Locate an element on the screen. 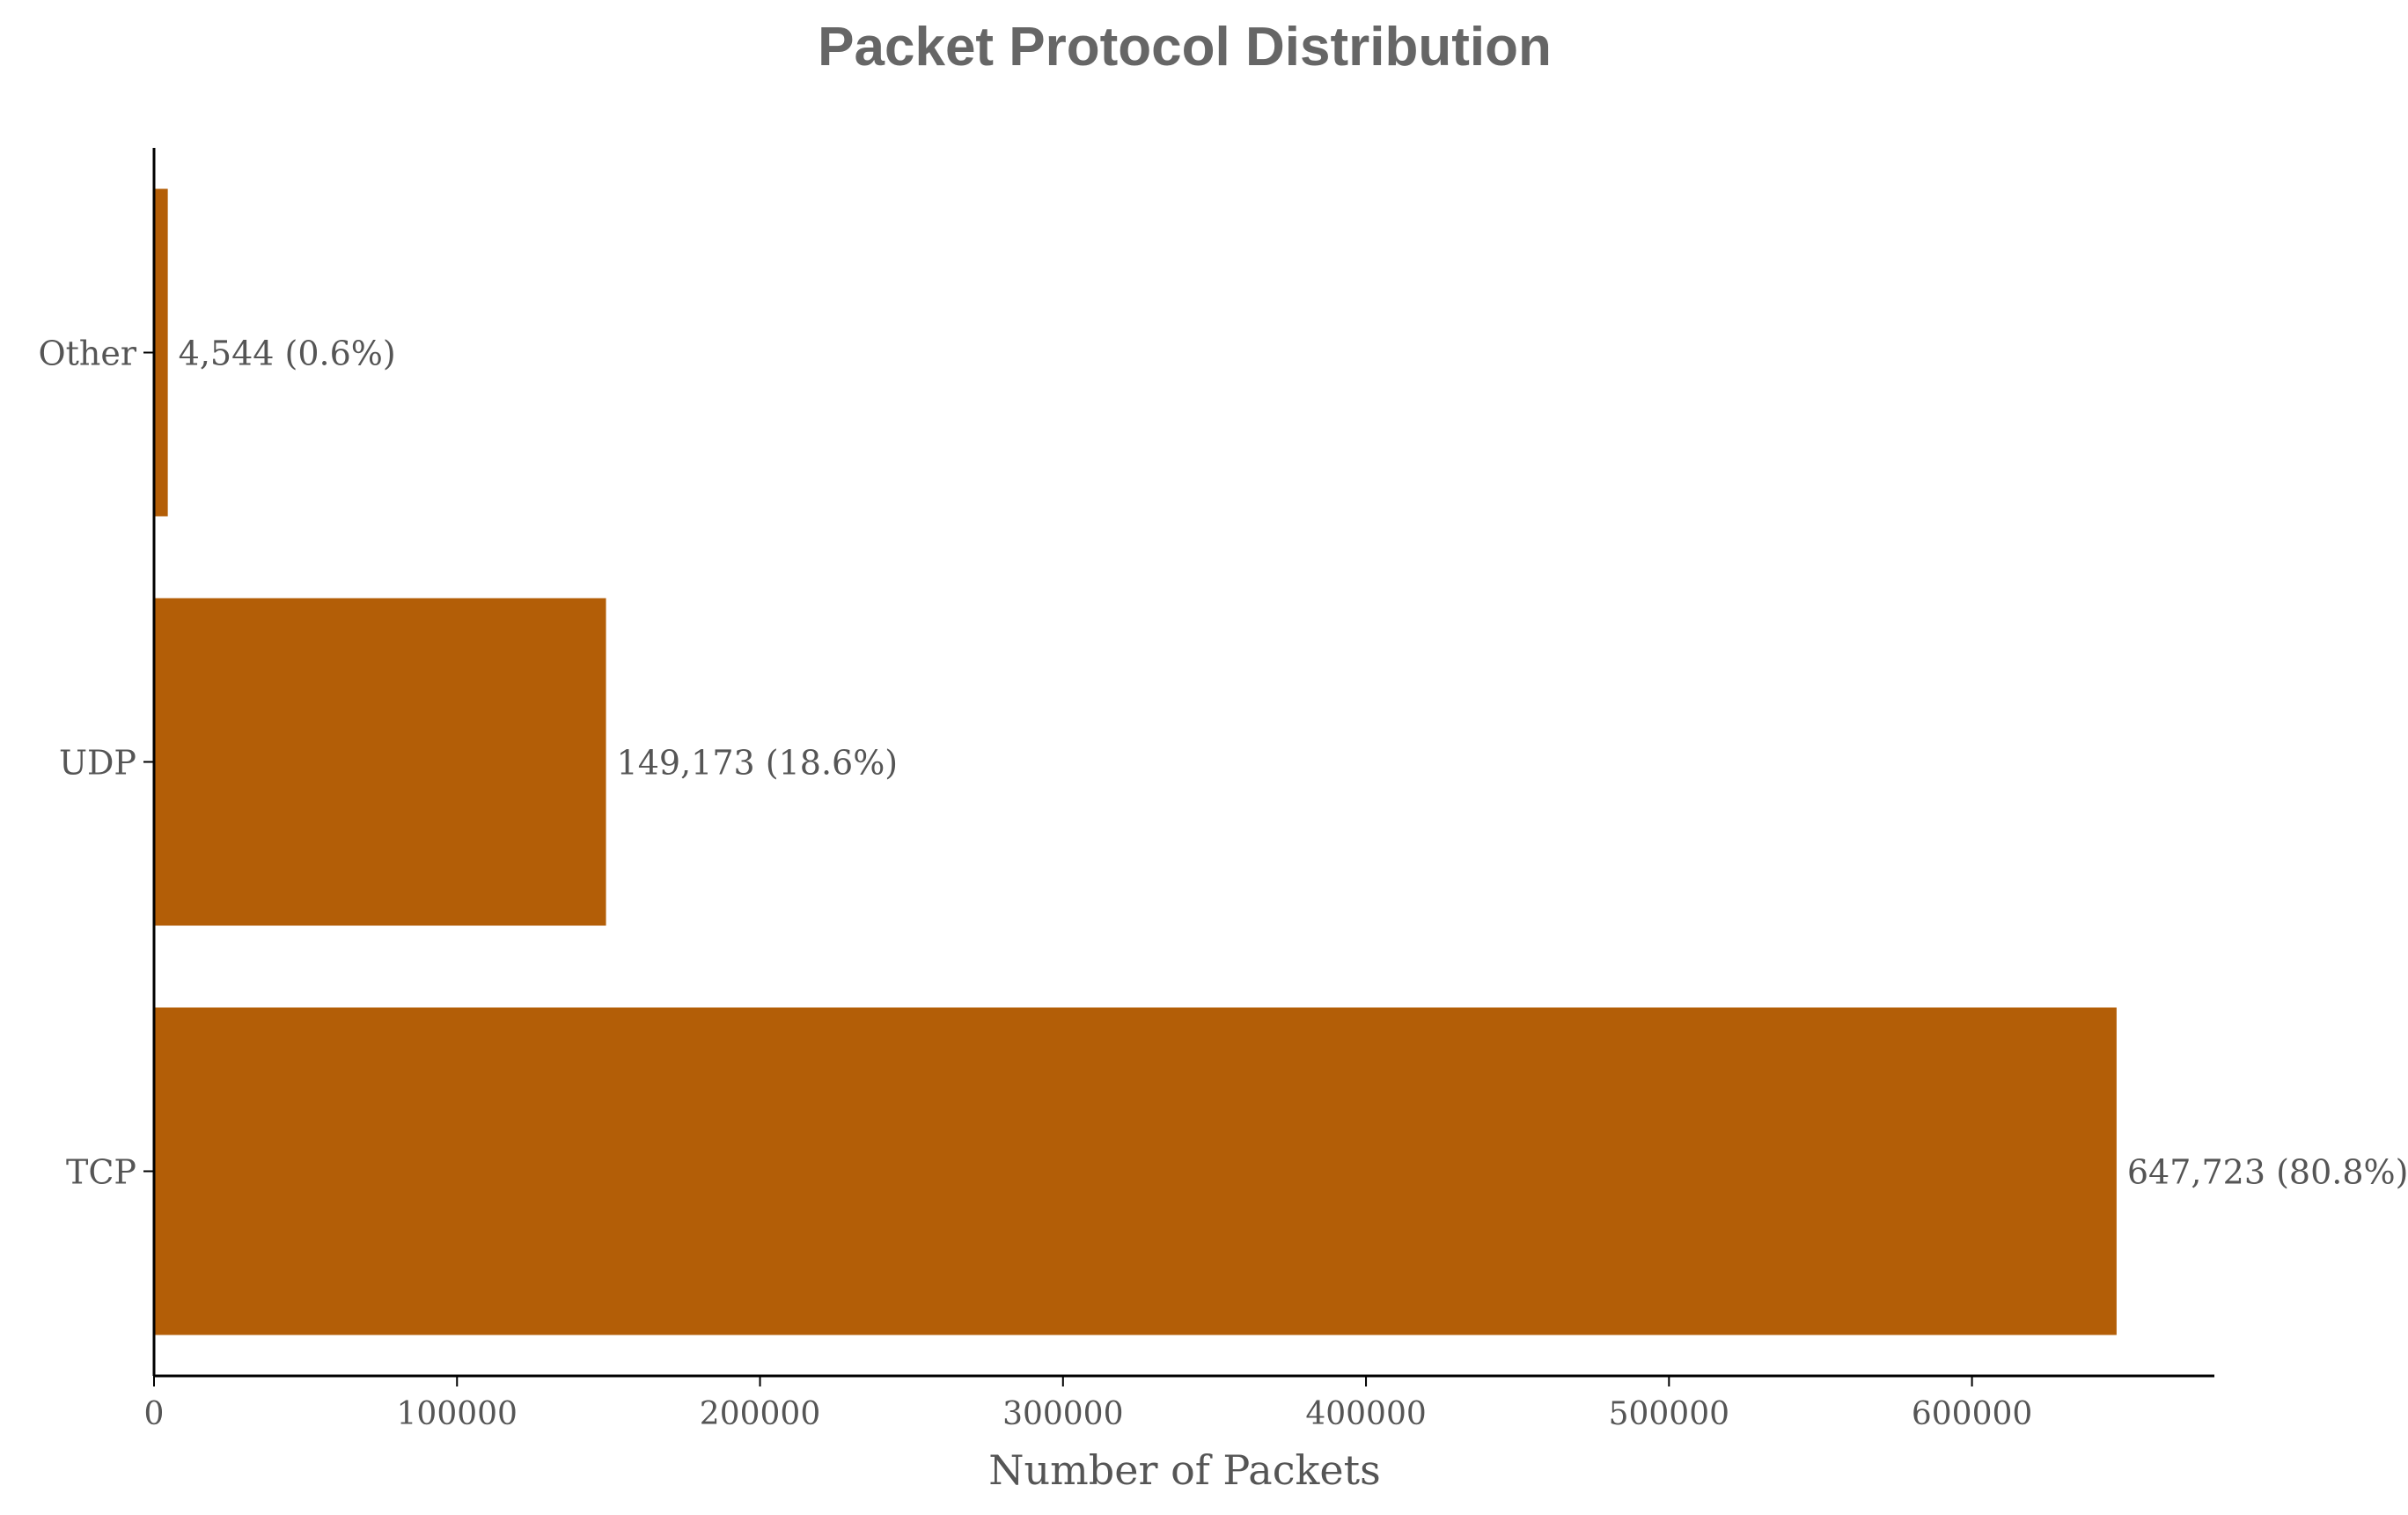 The width and height of the screenshot is (2408, 1515). x-axis-label: Number of Packets is located at coordinates (1184, 1470).